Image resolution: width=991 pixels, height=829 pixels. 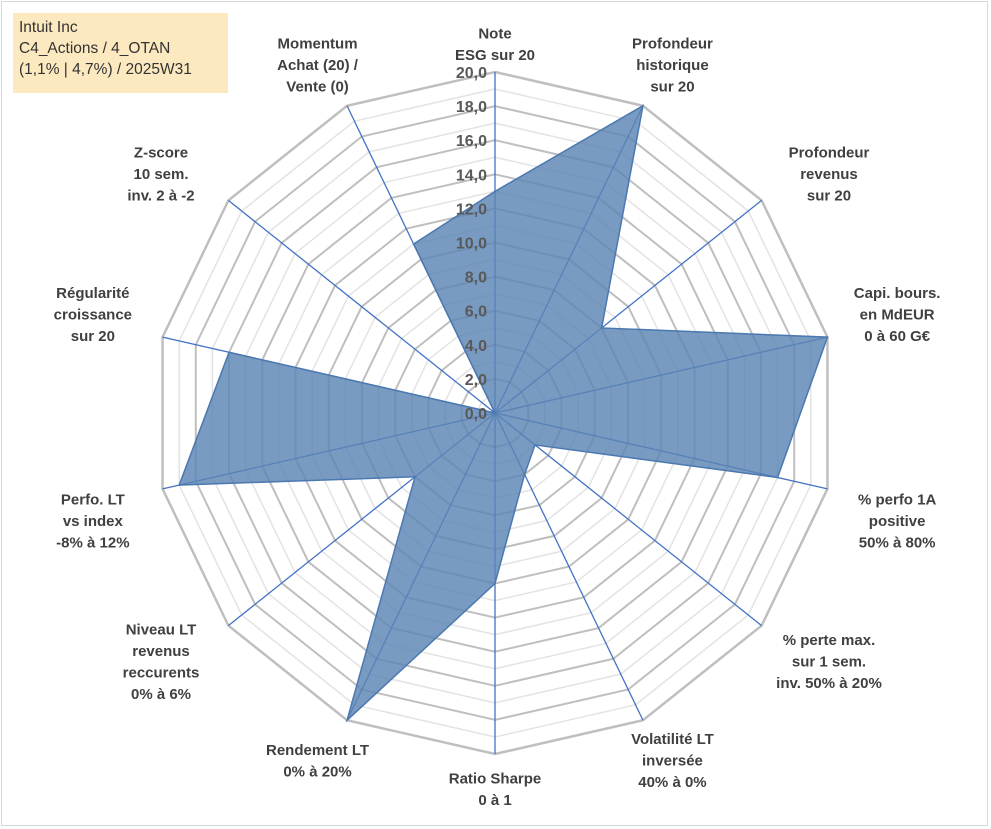 What do you see at coordinates (161, 152) in the screenshot?
I see `axis-label-line: Z-score` at bounding box center [161, 152].